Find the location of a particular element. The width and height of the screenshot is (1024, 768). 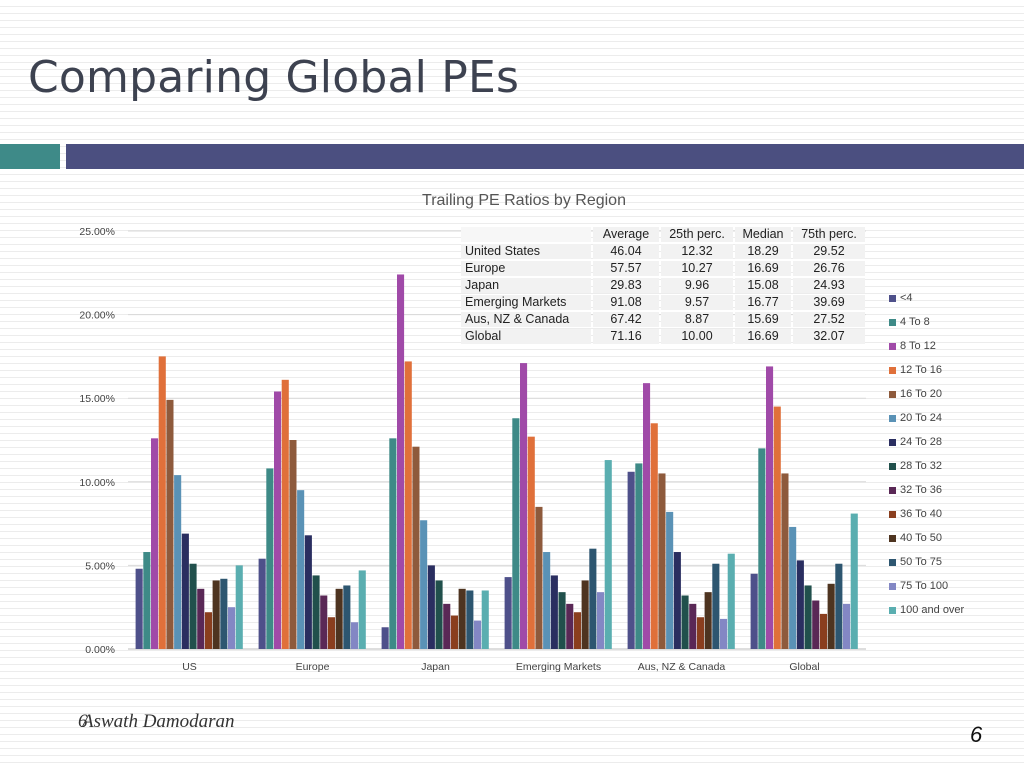

chart-title: Trailing PE Ratios by Region is located at coordinates (524, 200).